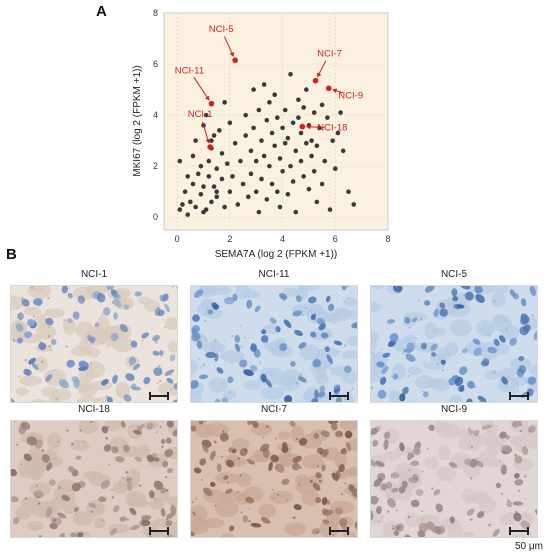 This screenshot has width=550, height=556. What do you see at coordinates (387, 239) in the screenshot?
I see `x-tick-label: 8` at bounding box center [387, 239].